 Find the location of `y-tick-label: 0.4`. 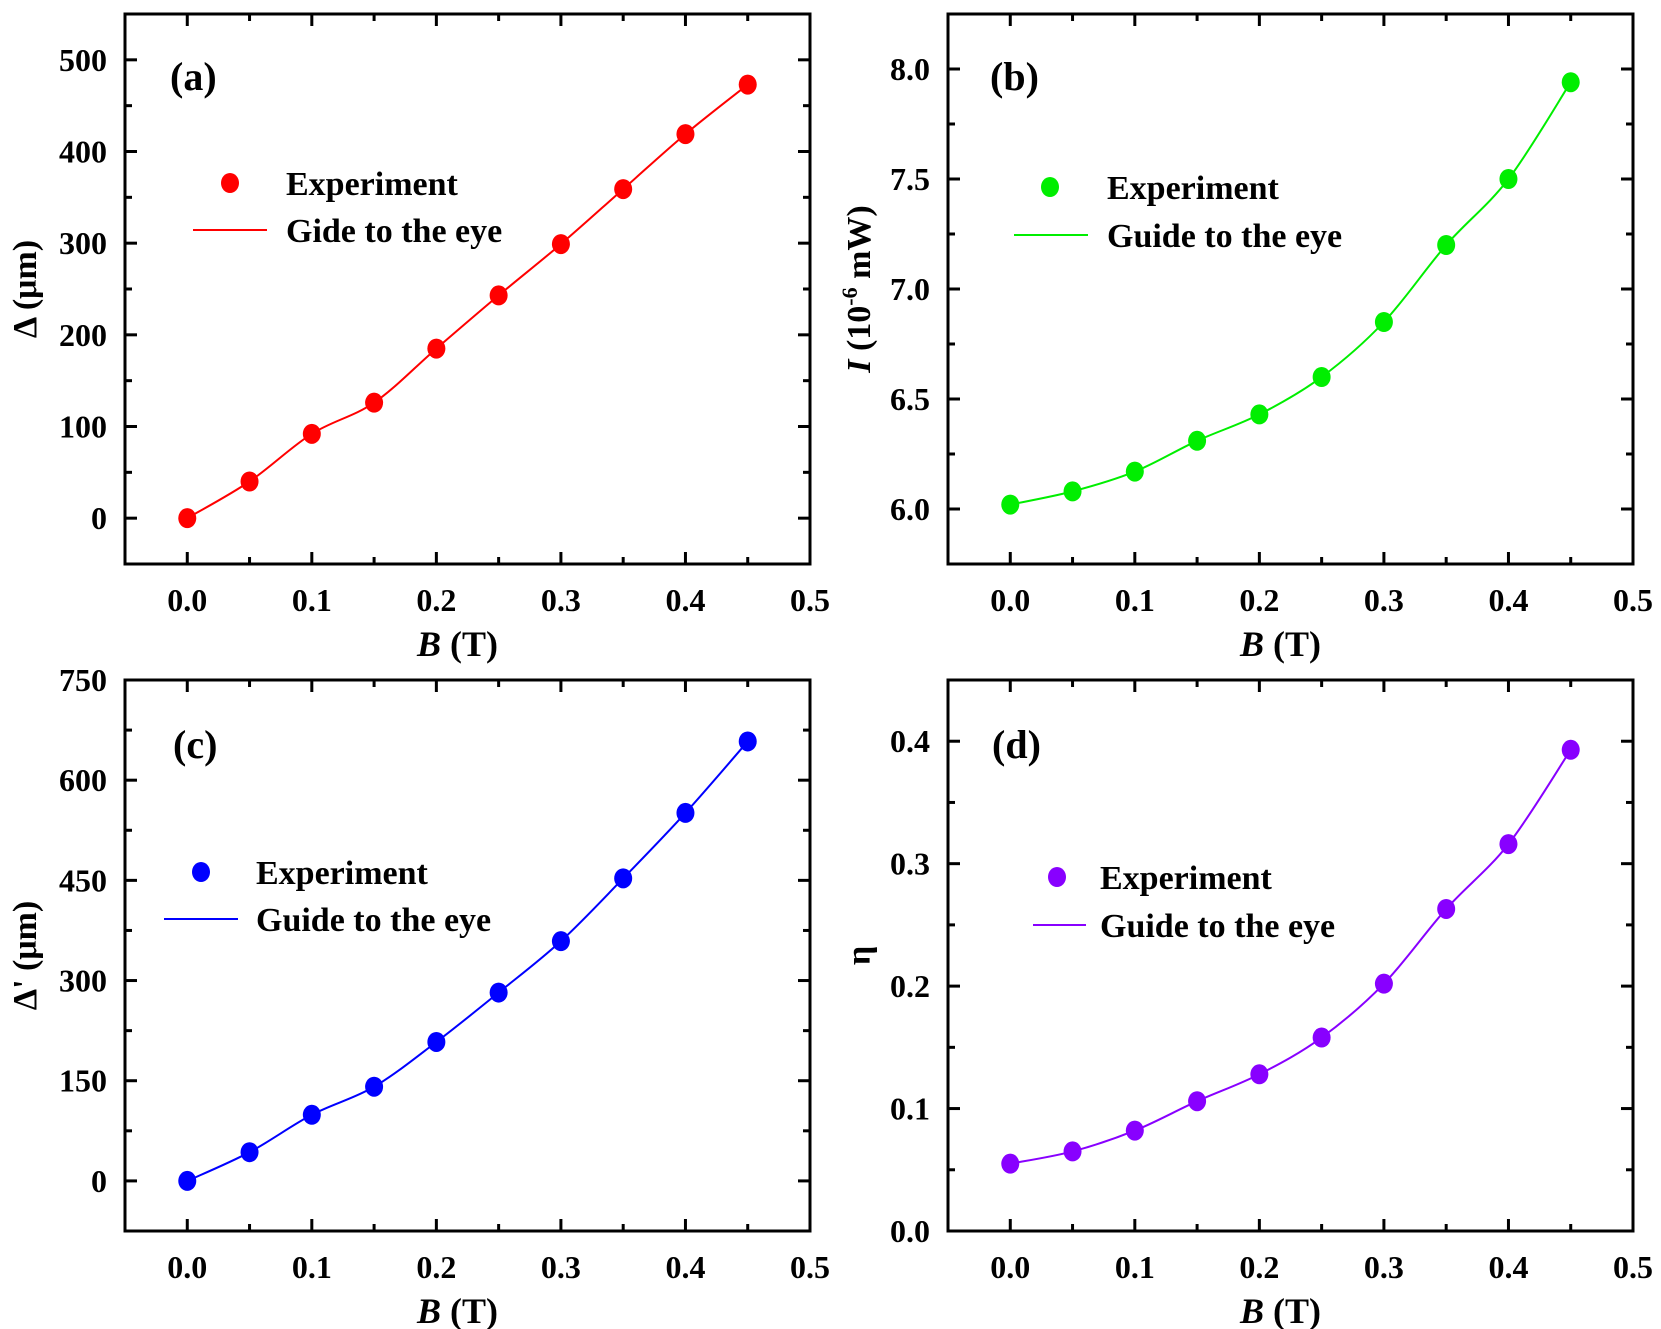

y-tick-label: 0.4 is located at coordinates (910, 741).